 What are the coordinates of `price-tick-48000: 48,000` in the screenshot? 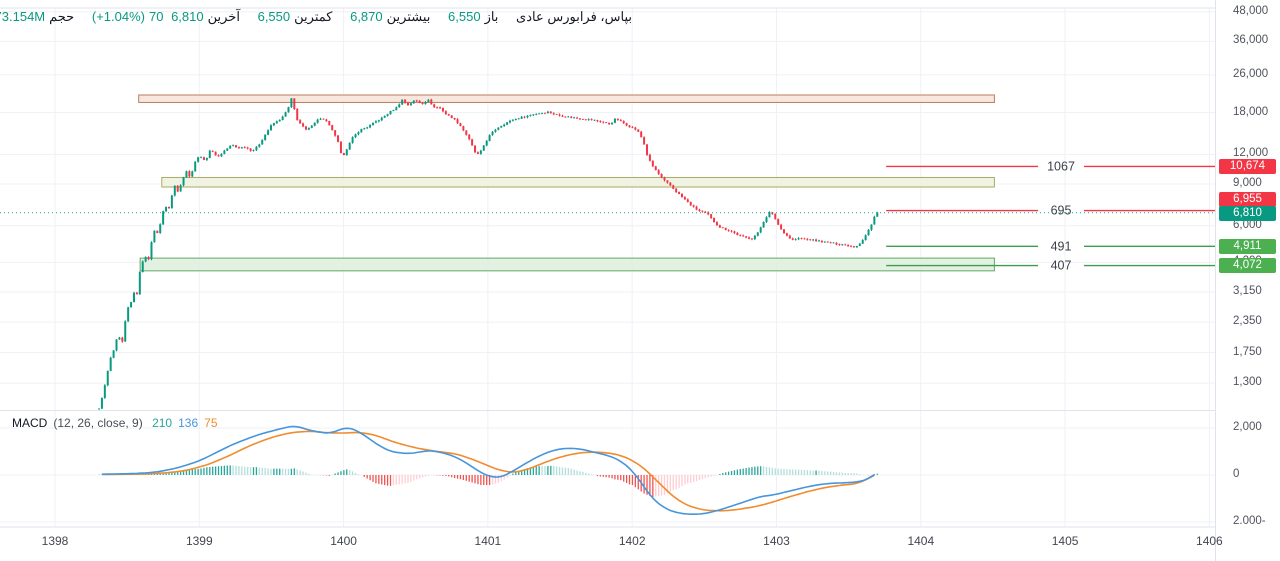 It's located at (1251, 10).